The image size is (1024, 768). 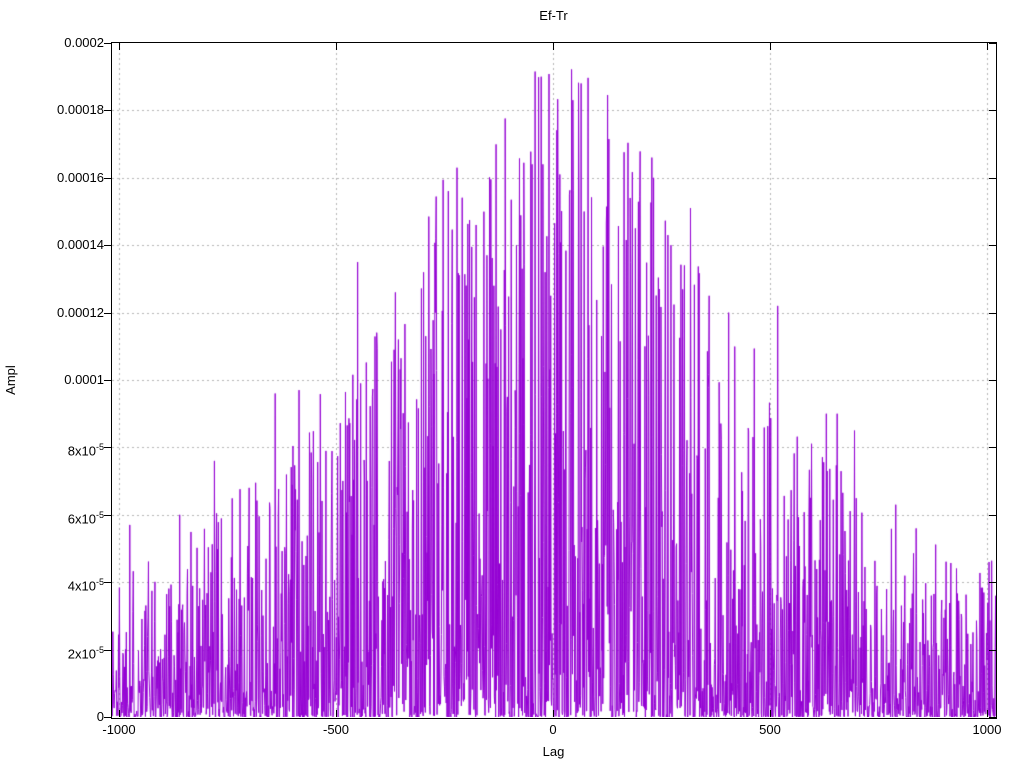 What do you see at coordinates (85, 518) in the screenshot?
I see `y-tick-label: 6x10⁻⁵` at bounding box center [85, 518].